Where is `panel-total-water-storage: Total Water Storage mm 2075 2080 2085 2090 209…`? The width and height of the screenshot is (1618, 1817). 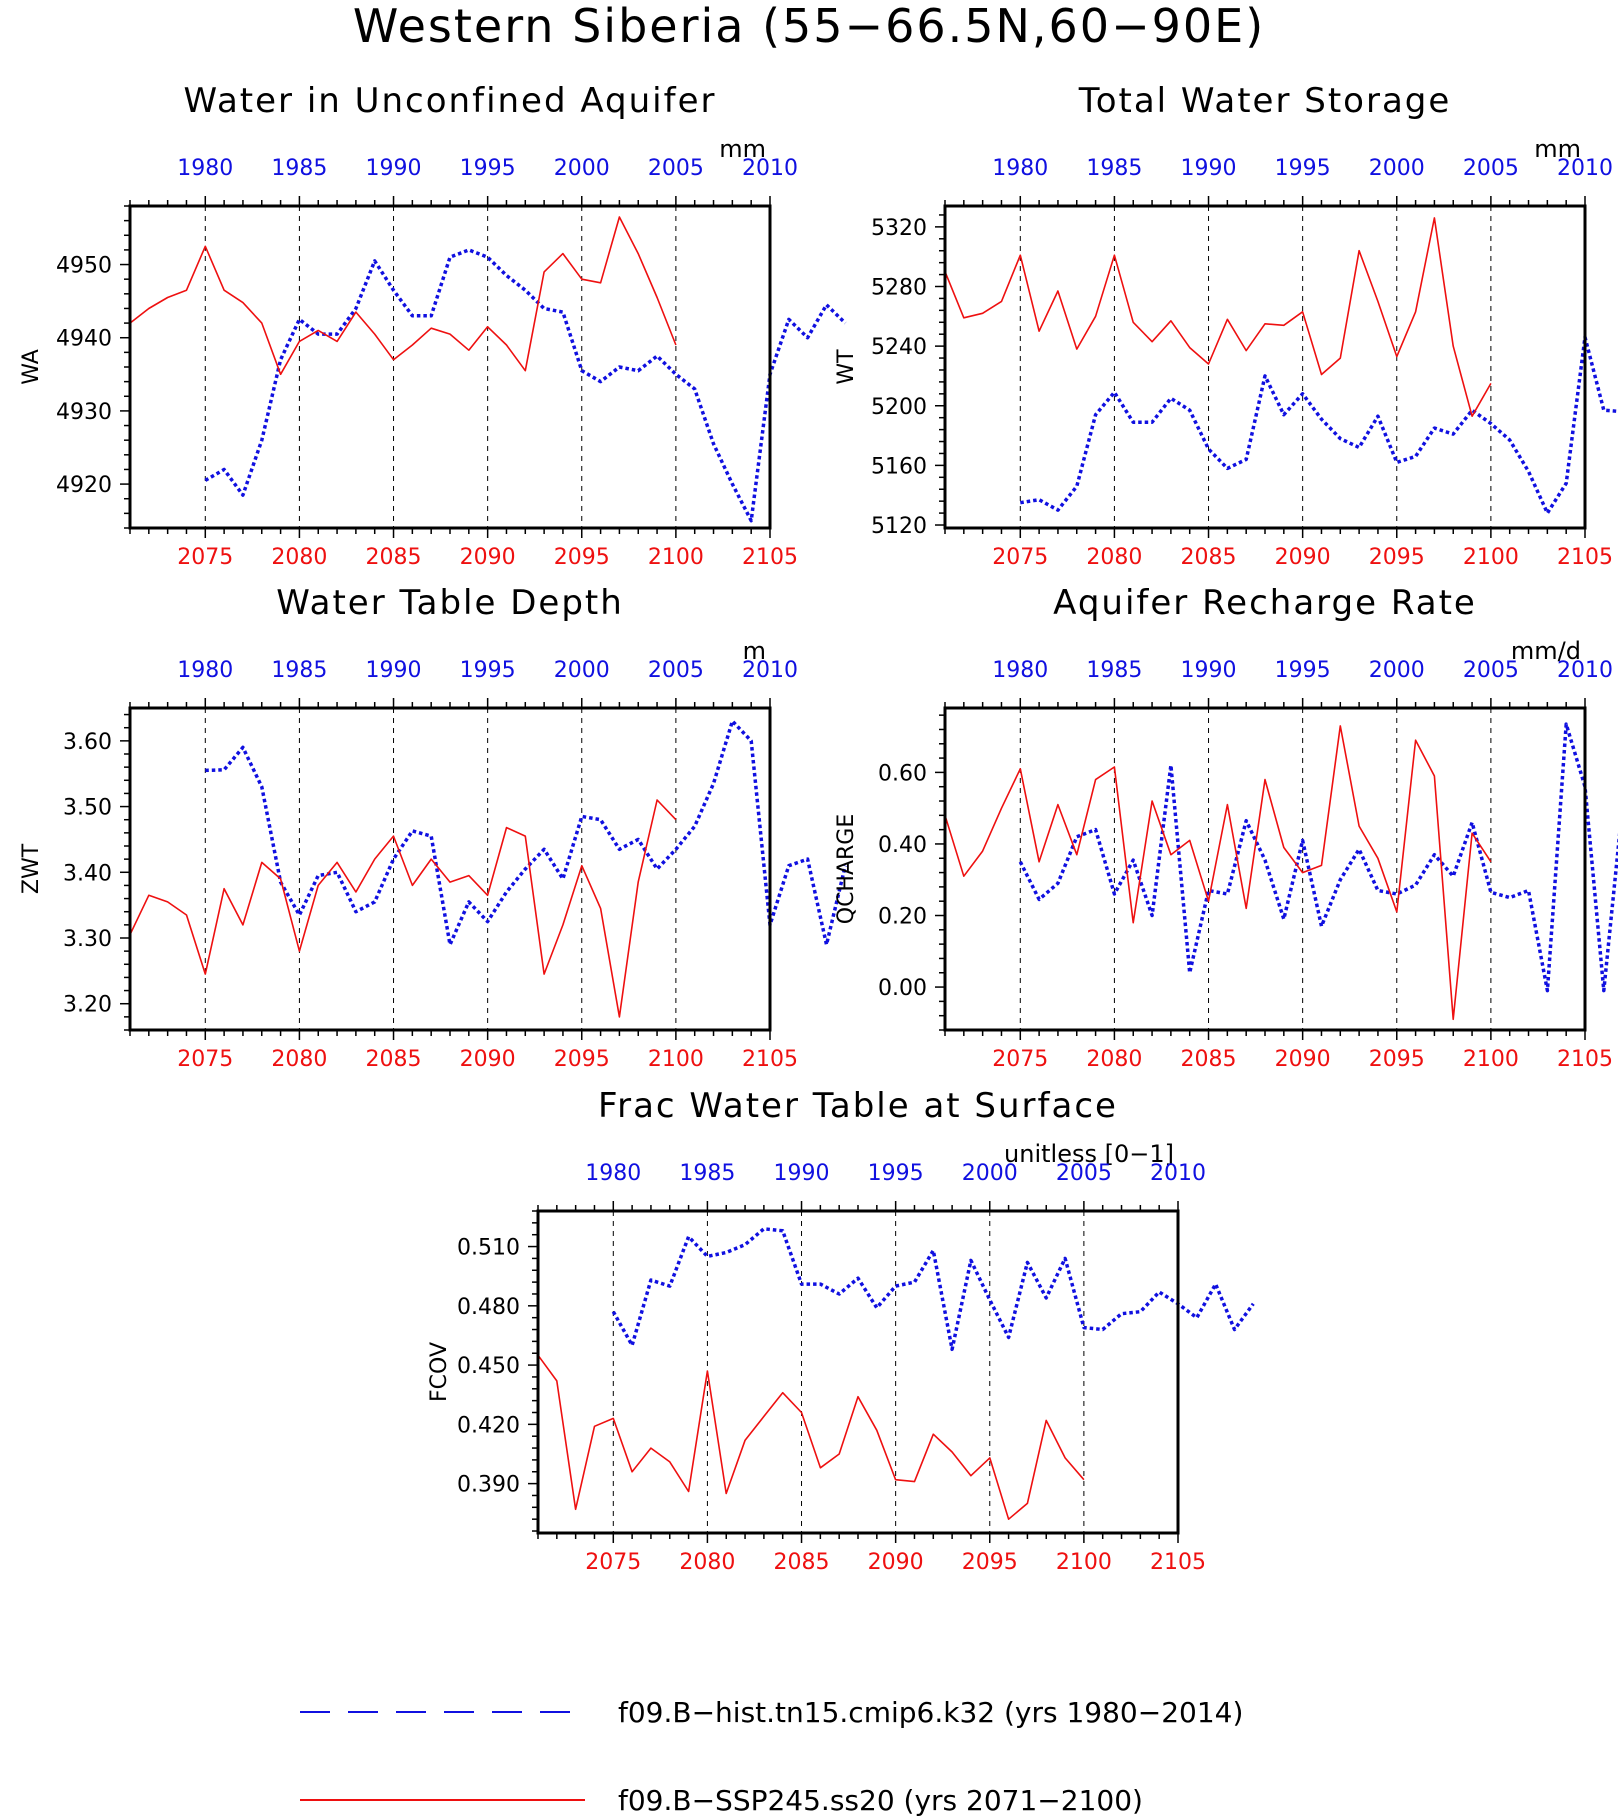 panel-total-water-storage: Total Water Storage mm 2075 2080 2085 2090 209… is located at coordinates (1226, 325).